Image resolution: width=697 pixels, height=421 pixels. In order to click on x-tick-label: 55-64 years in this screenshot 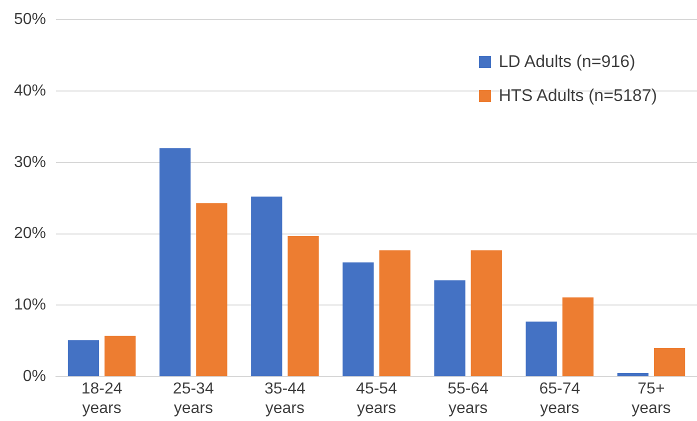, I will do `click(468, 398)`.